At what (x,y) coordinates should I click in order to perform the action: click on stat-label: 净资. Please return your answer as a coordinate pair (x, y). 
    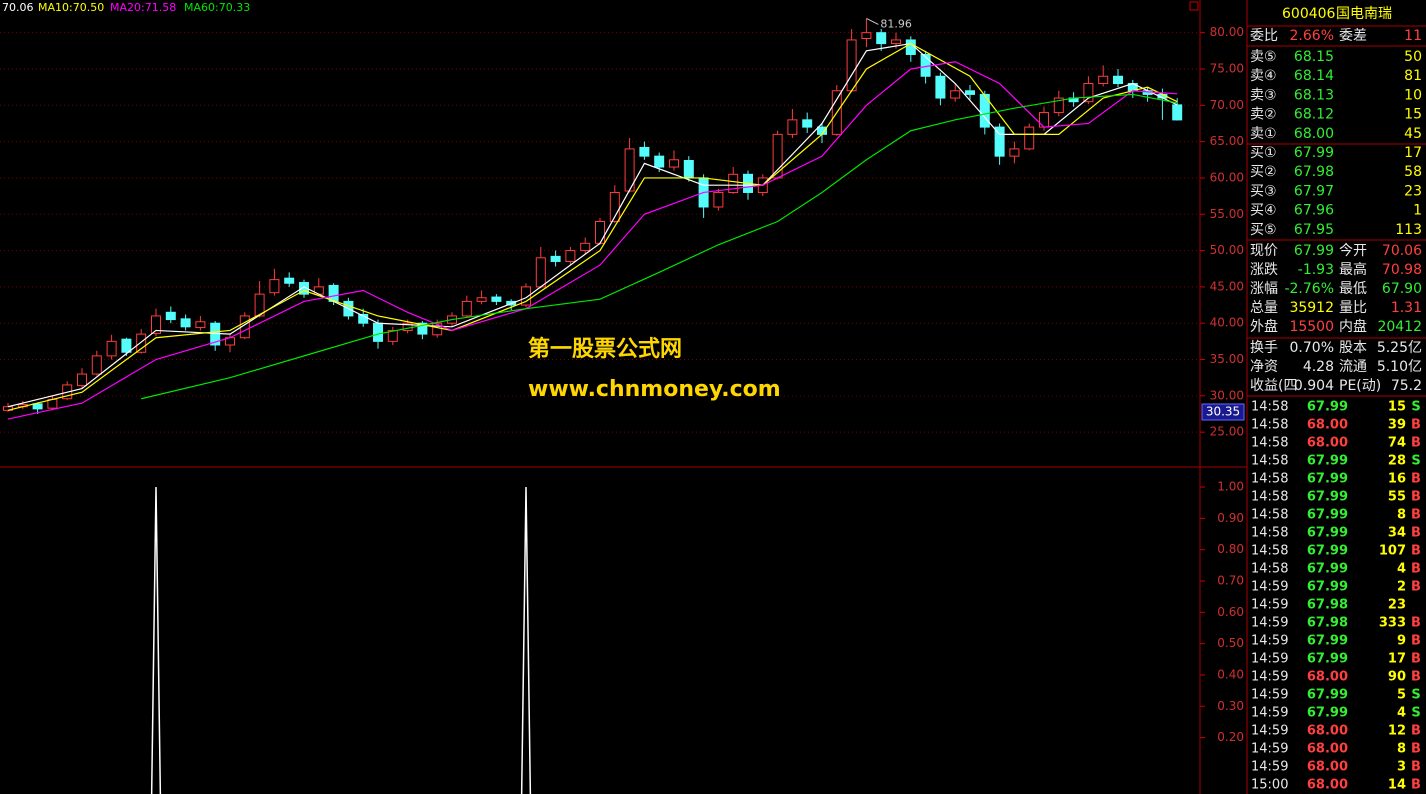
    Looking at the image, I should click on (1264, 367).